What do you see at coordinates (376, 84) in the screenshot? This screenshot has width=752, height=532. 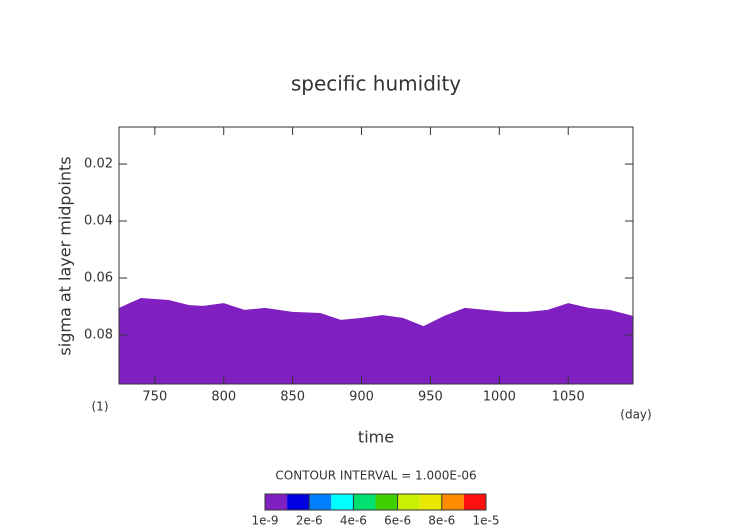 I see `chart-title: specific humidity` at bounding box center [376, 84].